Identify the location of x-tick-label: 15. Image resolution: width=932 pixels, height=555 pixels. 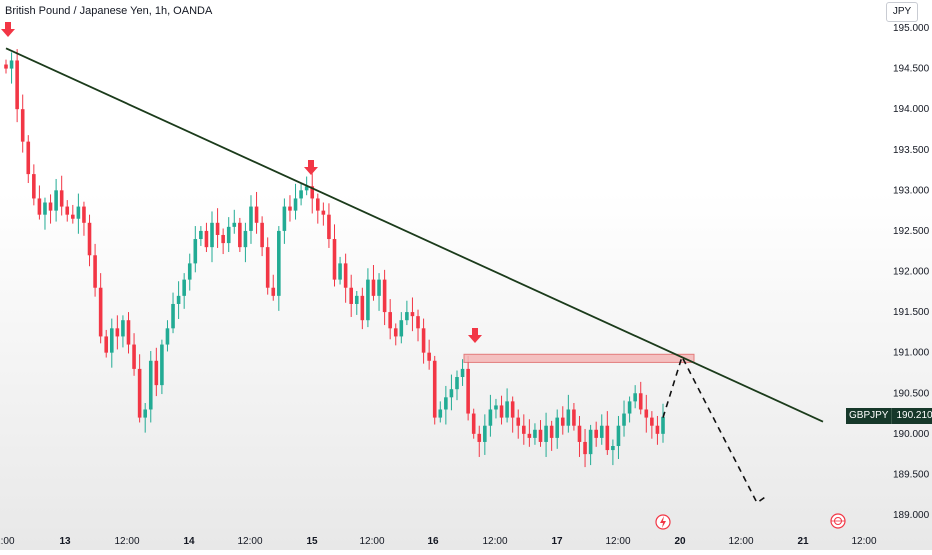
(312, 541).